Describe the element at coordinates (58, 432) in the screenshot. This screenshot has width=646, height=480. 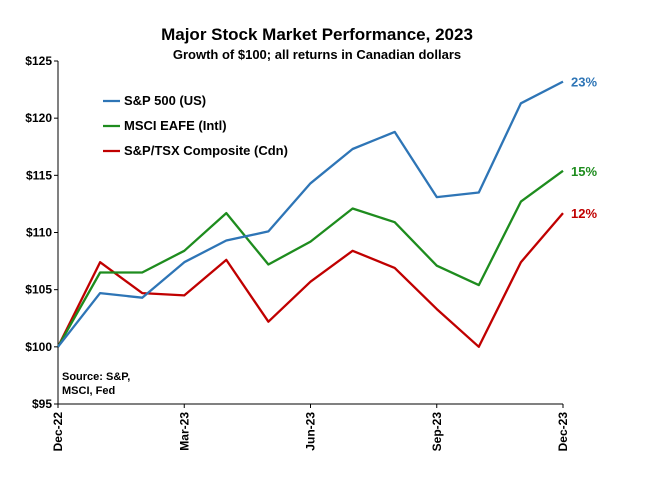
I see `x-tick-label: Dec-22` at that location.